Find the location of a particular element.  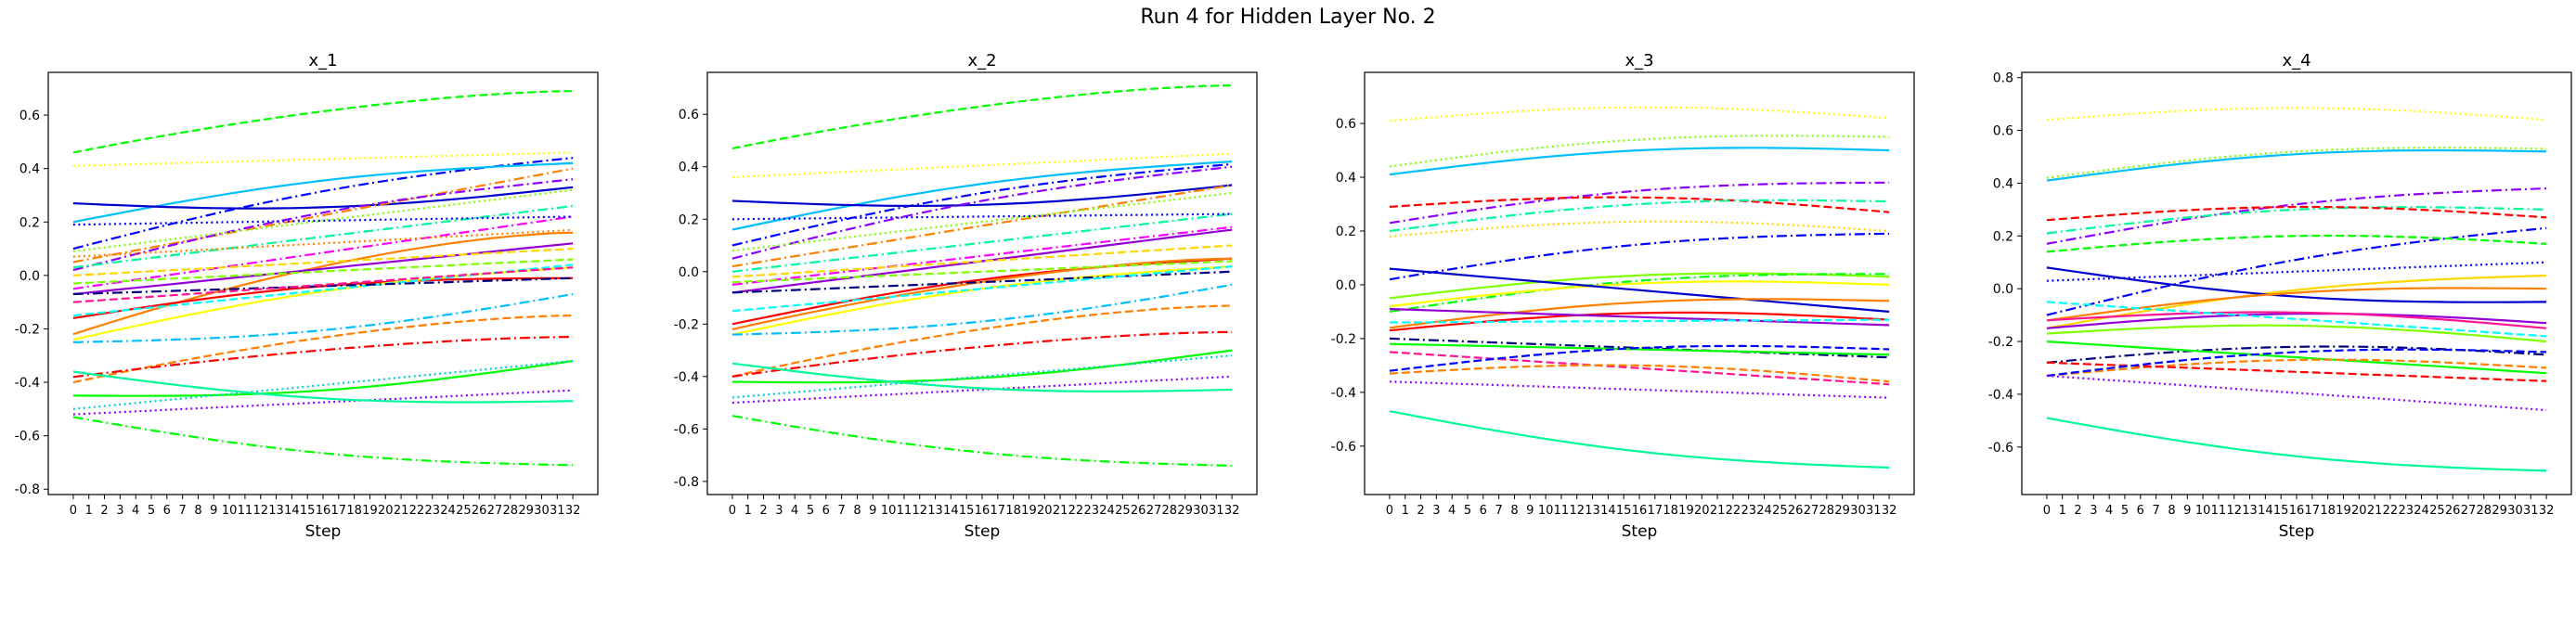

y-tick-label: 0.8 is located at coordinates (2003, 78).